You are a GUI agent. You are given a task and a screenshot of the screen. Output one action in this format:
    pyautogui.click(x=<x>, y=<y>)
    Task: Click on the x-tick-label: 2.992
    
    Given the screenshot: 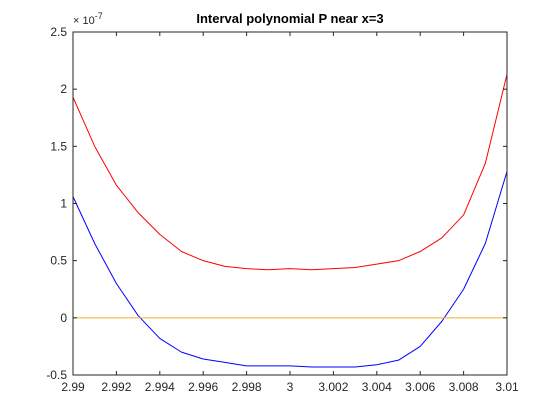 What is the action you would take?
    pyautogui.click(x=116, y=387)
    